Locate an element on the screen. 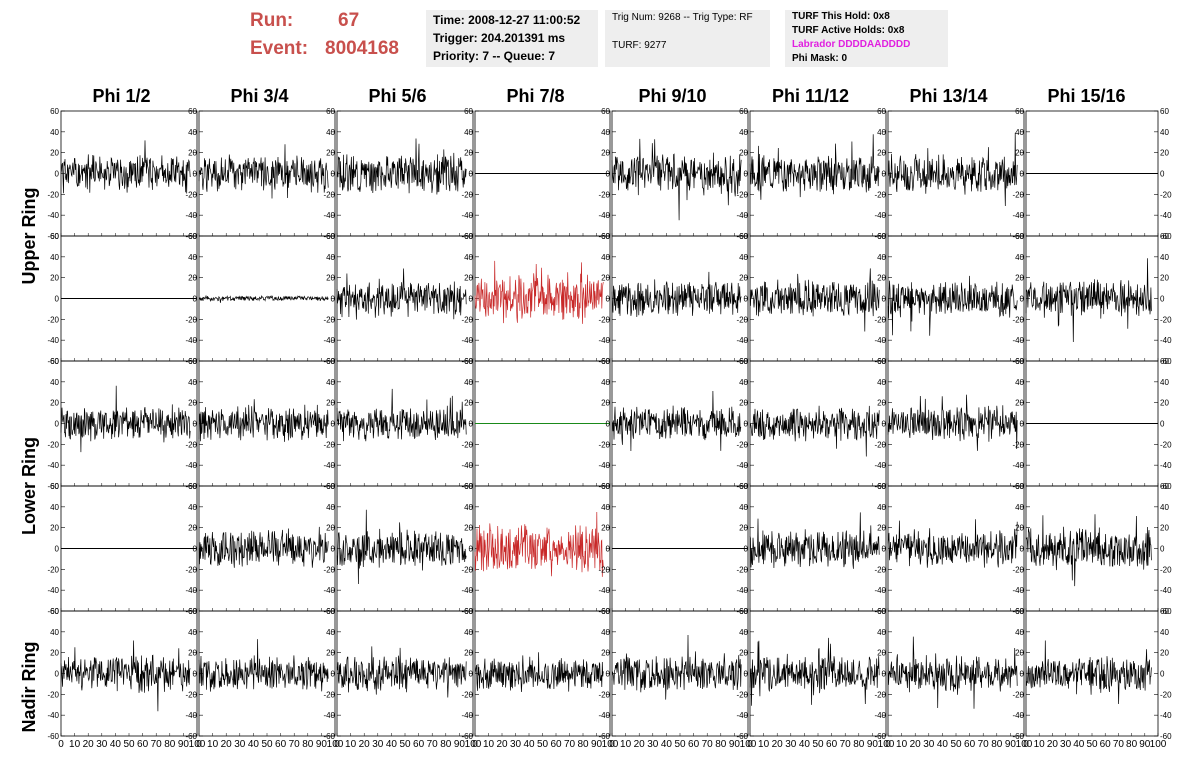 The width and height of the screenshot is (1196, 772). x-tick-label: 90 is located at coordinates (735, 744).